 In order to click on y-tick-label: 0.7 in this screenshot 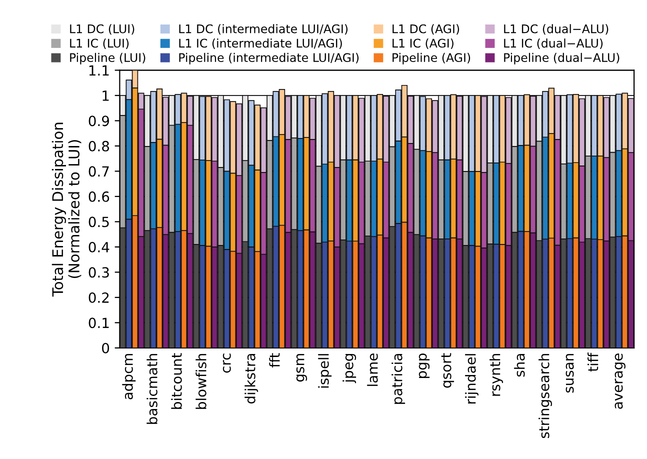, I will do `click(98, 171)`.